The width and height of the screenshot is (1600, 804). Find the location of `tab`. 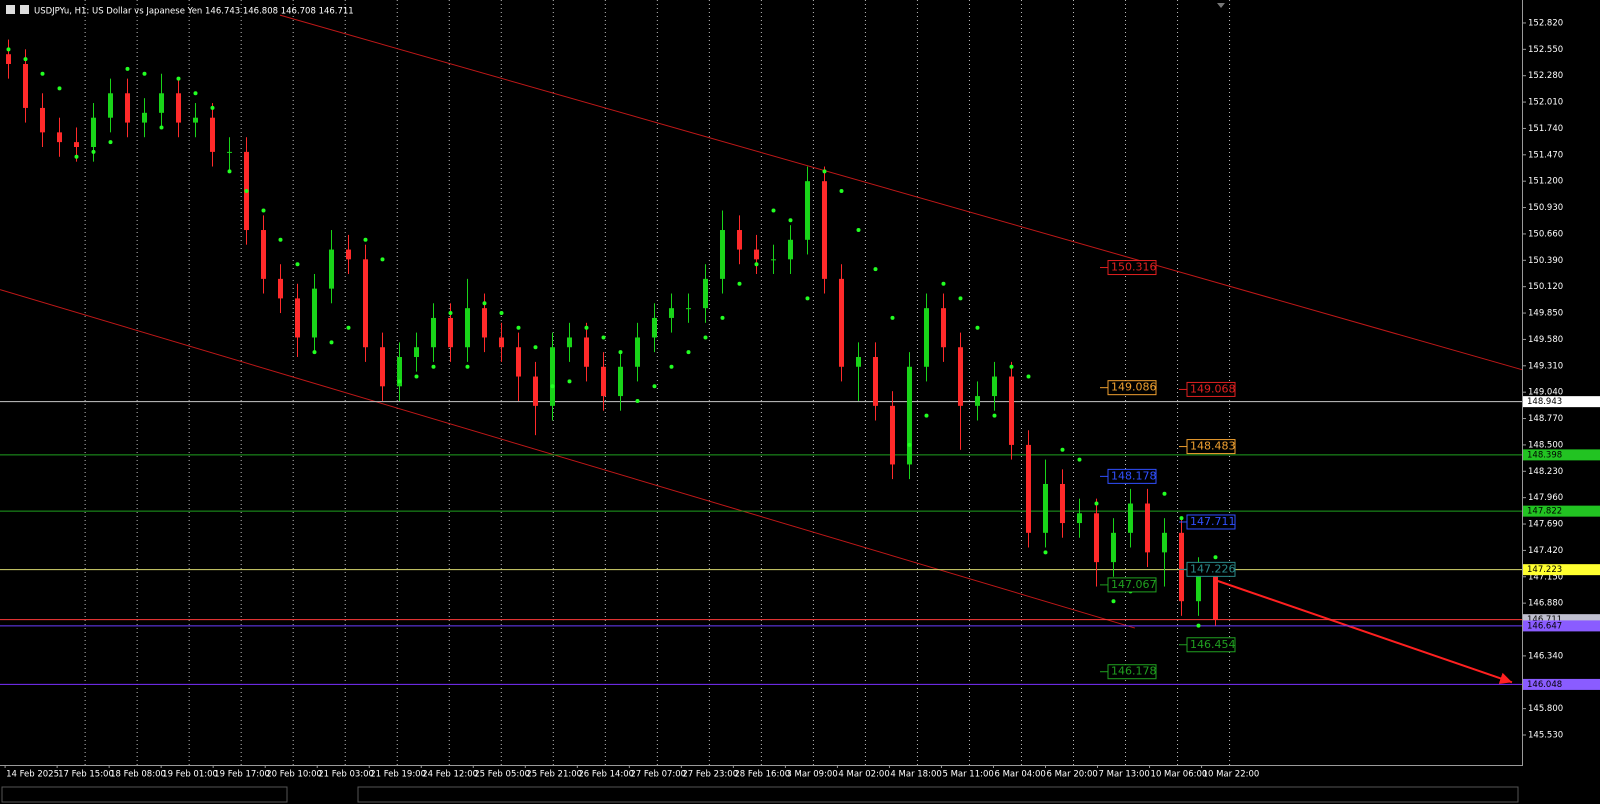

tab is located at coordinates (144, 794).